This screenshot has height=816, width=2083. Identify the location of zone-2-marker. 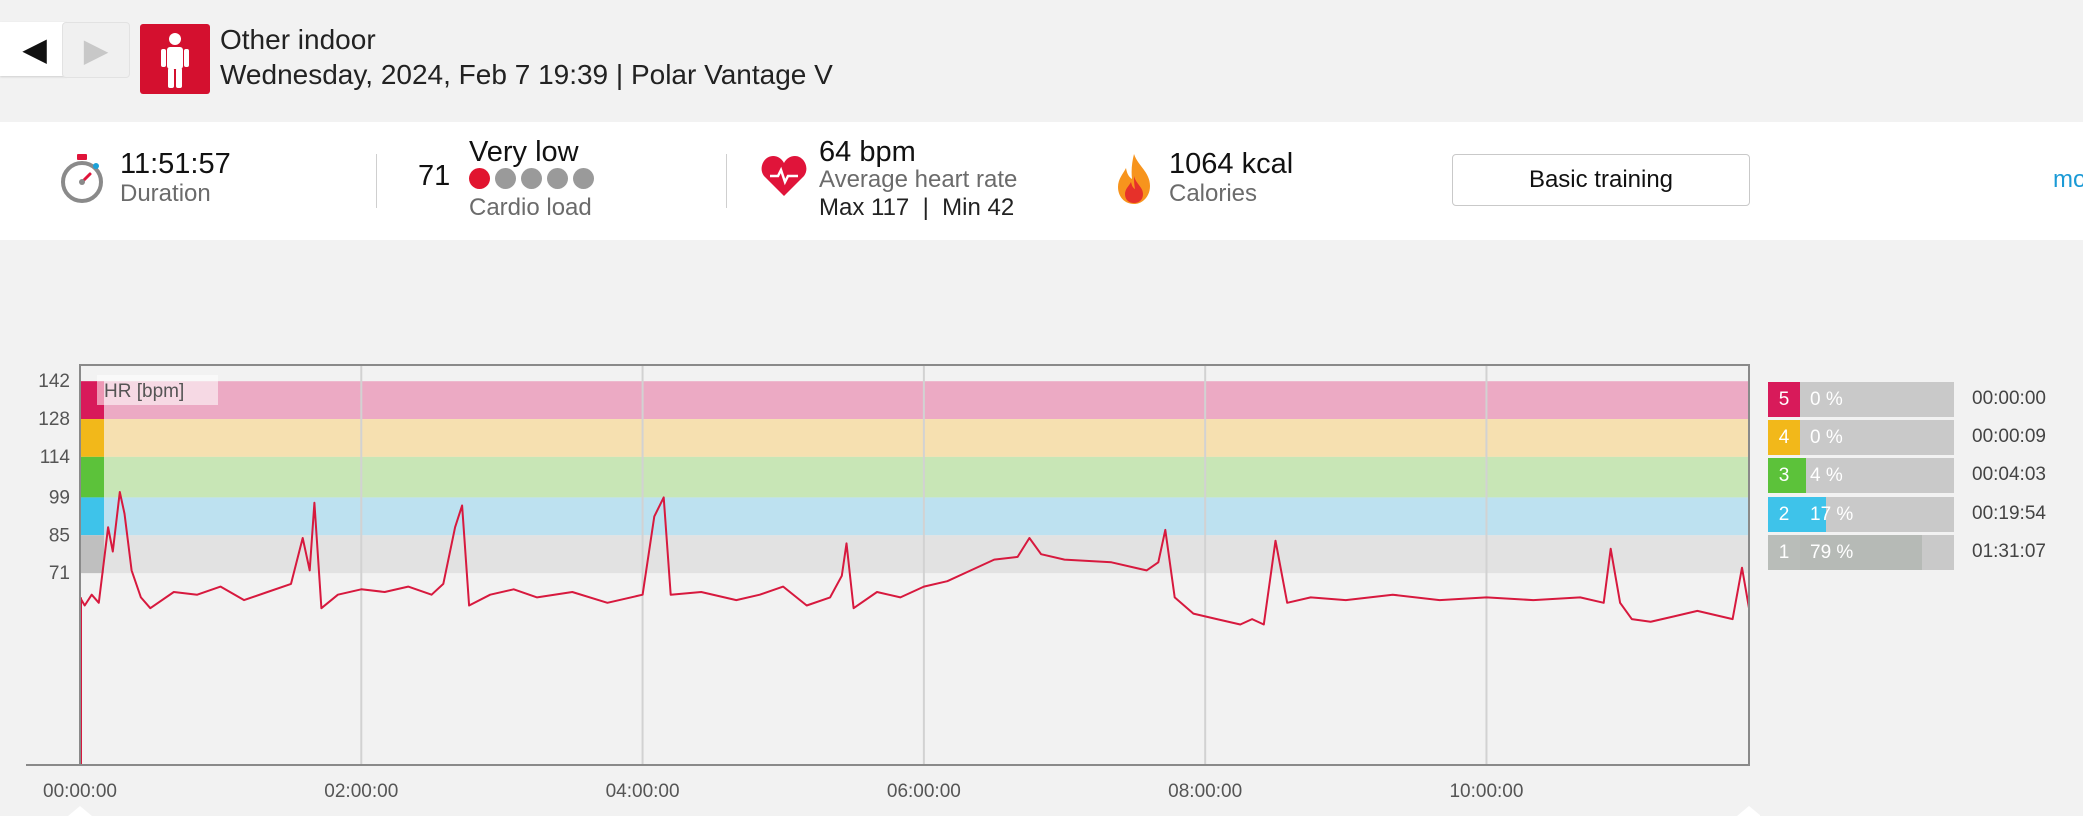
(92, 516).